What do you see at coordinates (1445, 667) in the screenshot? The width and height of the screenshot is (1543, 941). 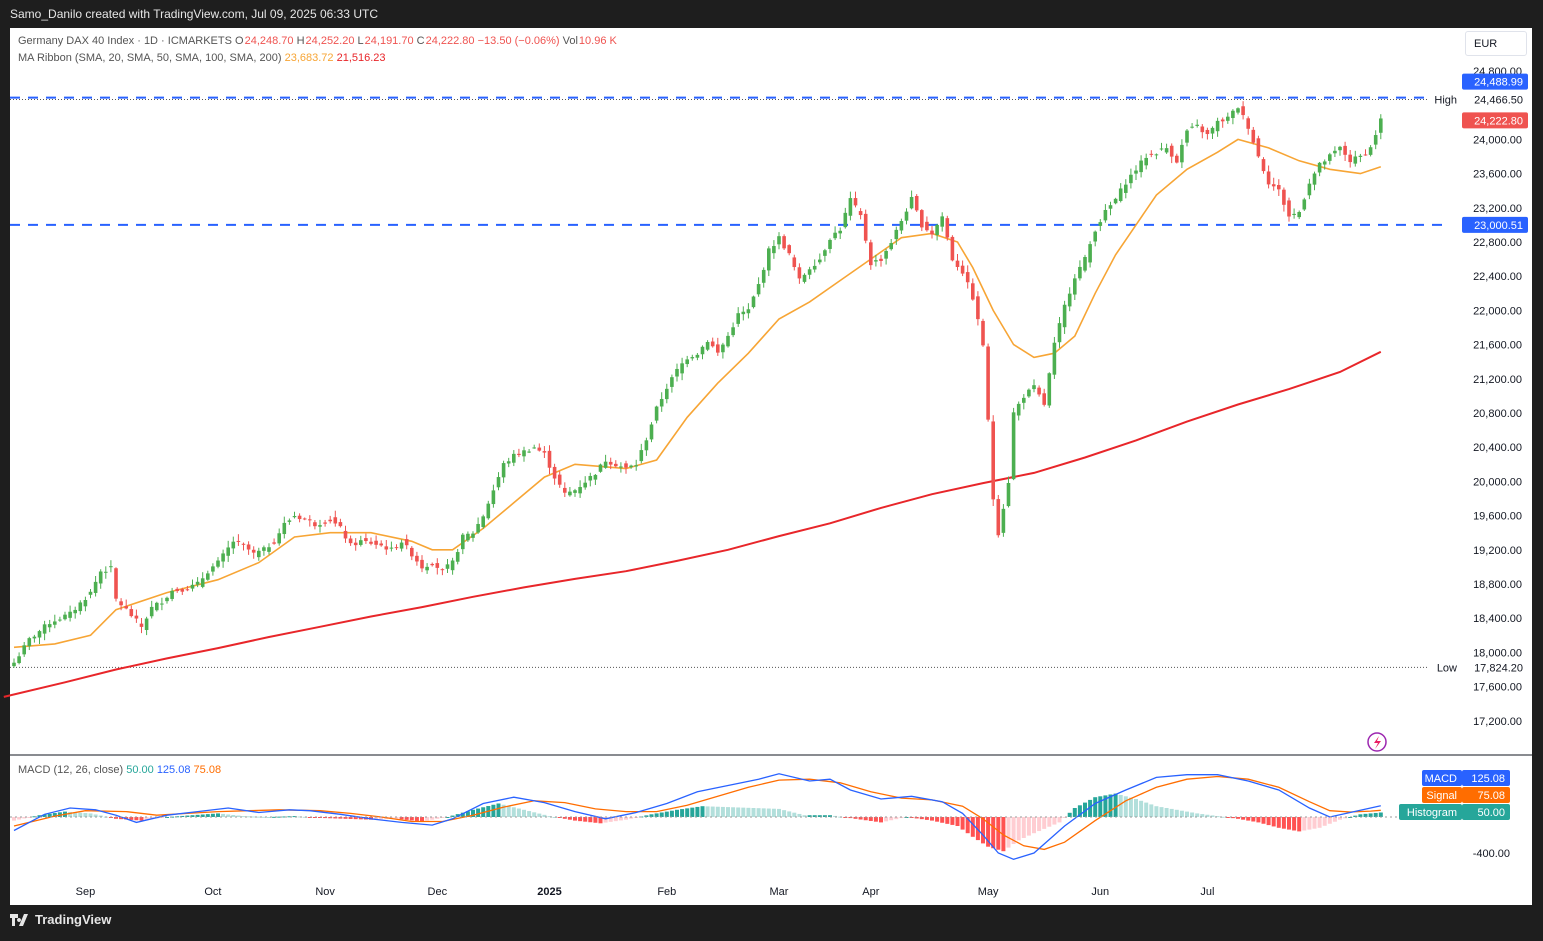 I see `low-label-tag-bg` at bounding box center [1445, 667].